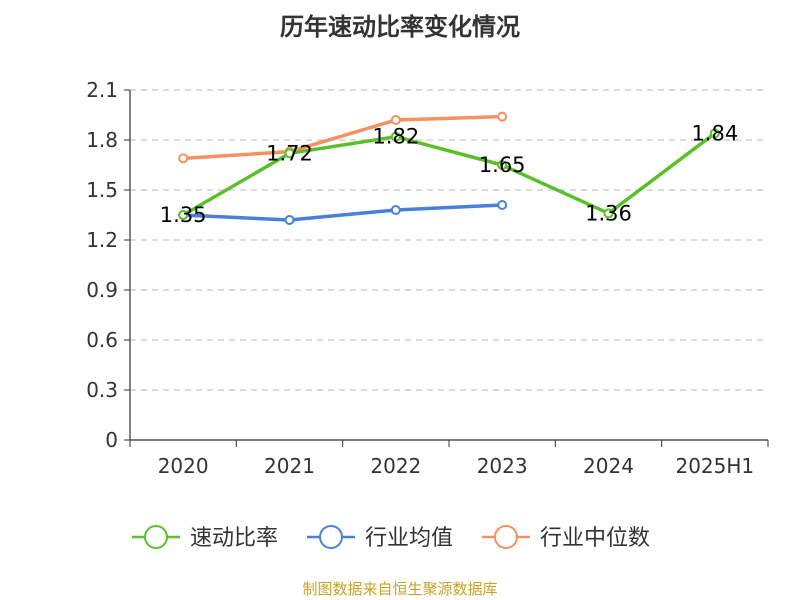 This screenshot has width=800, height=600. I want to click on y-tick-label: 0, so click(111, 440).